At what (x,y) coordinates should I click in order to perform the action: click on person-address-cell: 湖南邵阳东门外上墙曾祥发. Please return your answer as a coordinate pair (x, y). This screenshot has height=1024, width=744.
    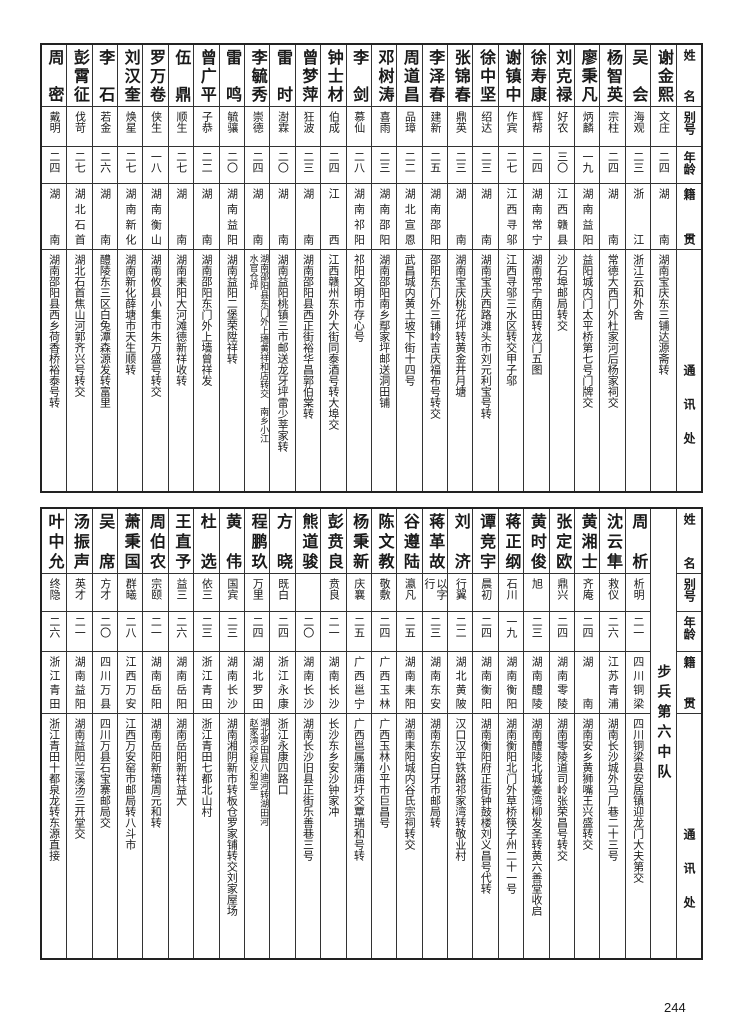
    Looking at the image, I should click on (206, 370).